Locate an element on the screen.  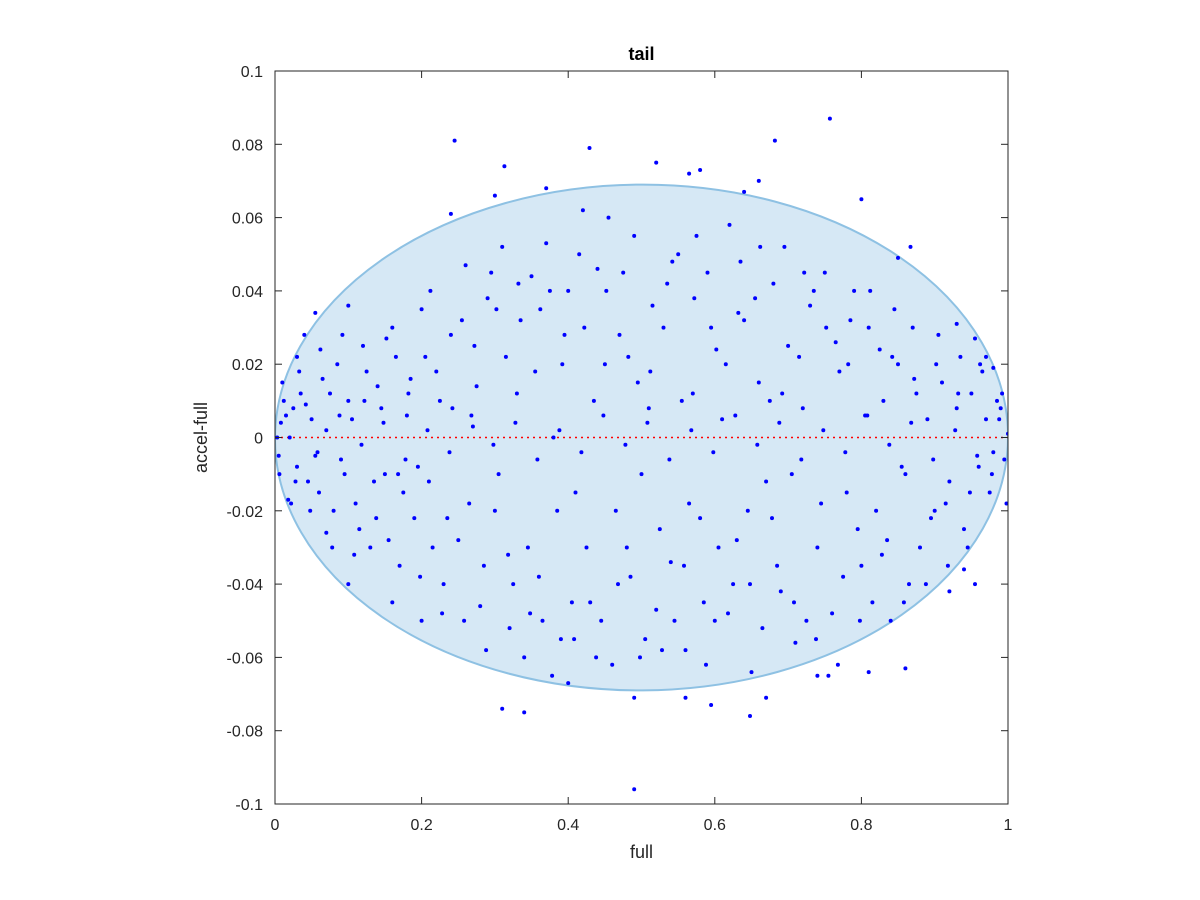
y-tick-label: 0.04 is located at coordinates (247, 292).